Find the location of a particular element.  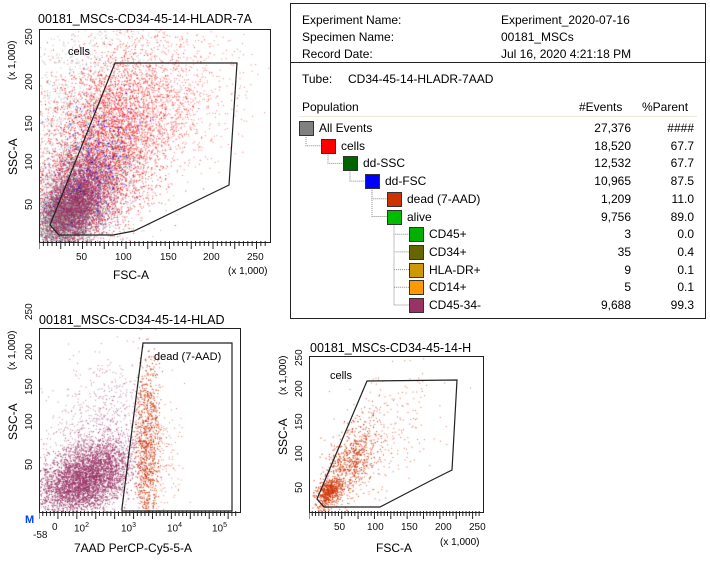

plot2-title: 00181_MSCs-CD34-45-14-HLAD is located at coordinates (132, 320).